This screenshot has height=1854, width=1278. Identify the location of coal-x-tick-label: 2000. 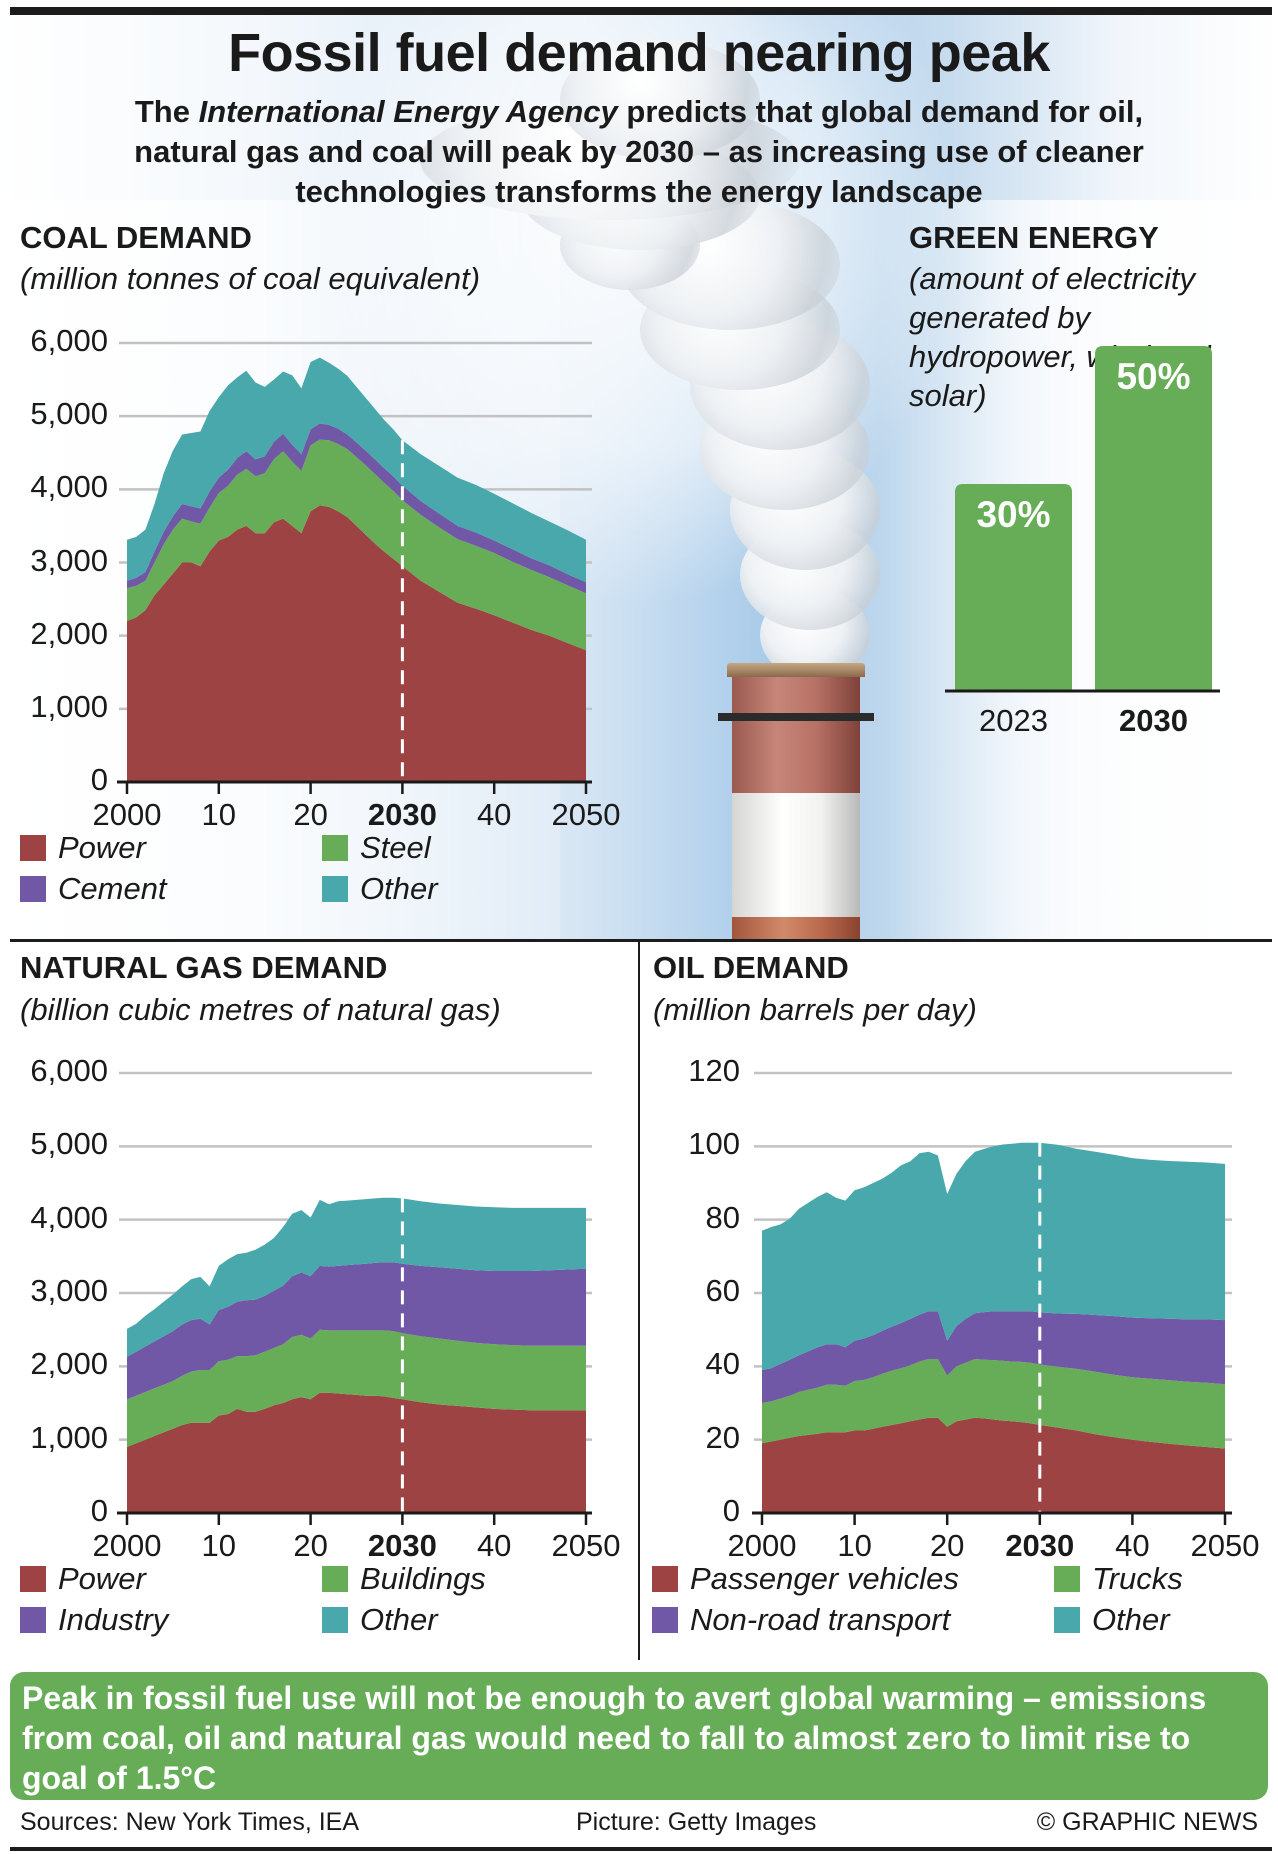
(127, 814).